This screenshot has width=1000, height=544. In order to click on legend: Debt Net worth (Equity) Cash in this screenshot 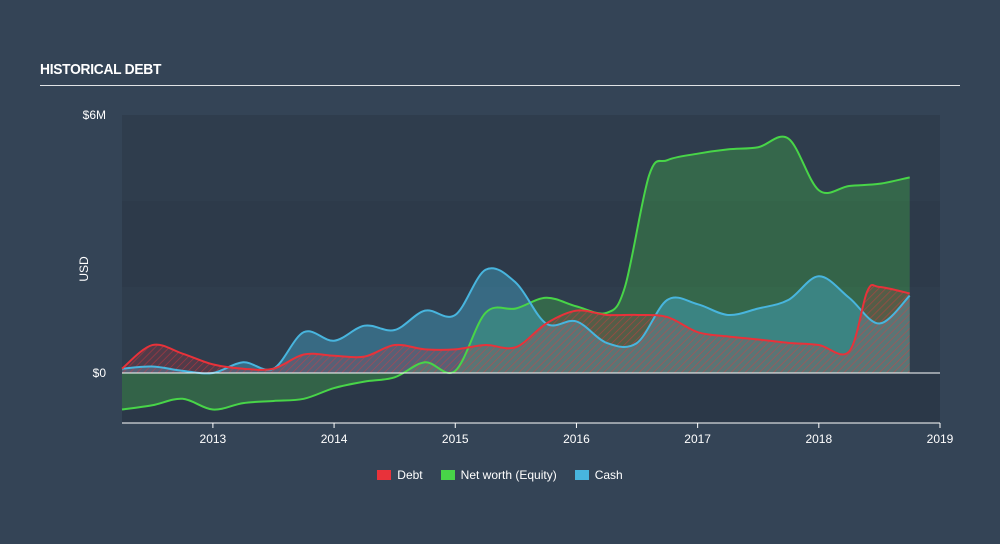, I will do `click(500, 475)`.